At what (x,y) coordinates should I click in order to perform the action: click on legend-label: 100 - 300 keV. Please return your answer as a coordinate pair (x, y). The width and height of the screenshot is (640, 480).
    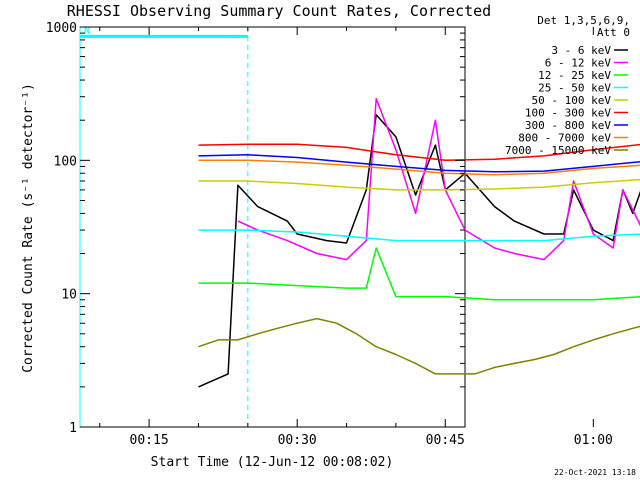
    Looking at the image, I should click on (568, 113).